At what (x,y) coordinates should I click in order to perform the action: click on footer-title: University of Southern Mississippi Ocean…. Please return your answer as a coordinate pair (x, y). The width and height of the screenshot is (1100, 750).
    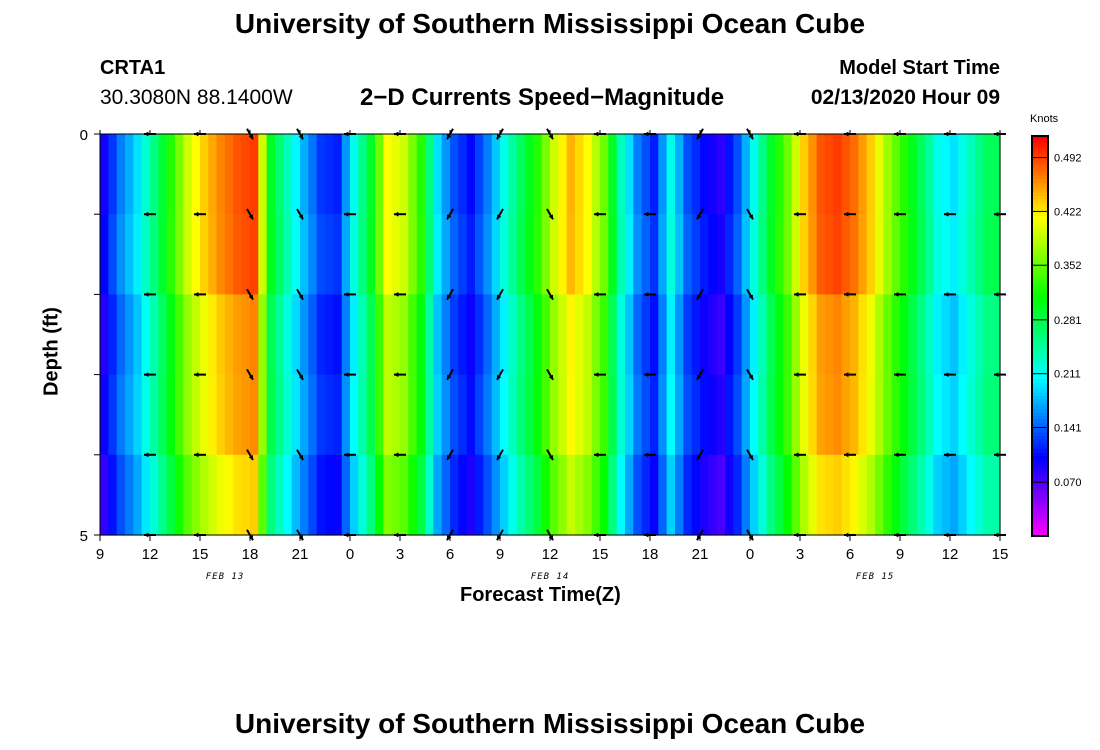
    Looking at the image, I should click on (550, 723).